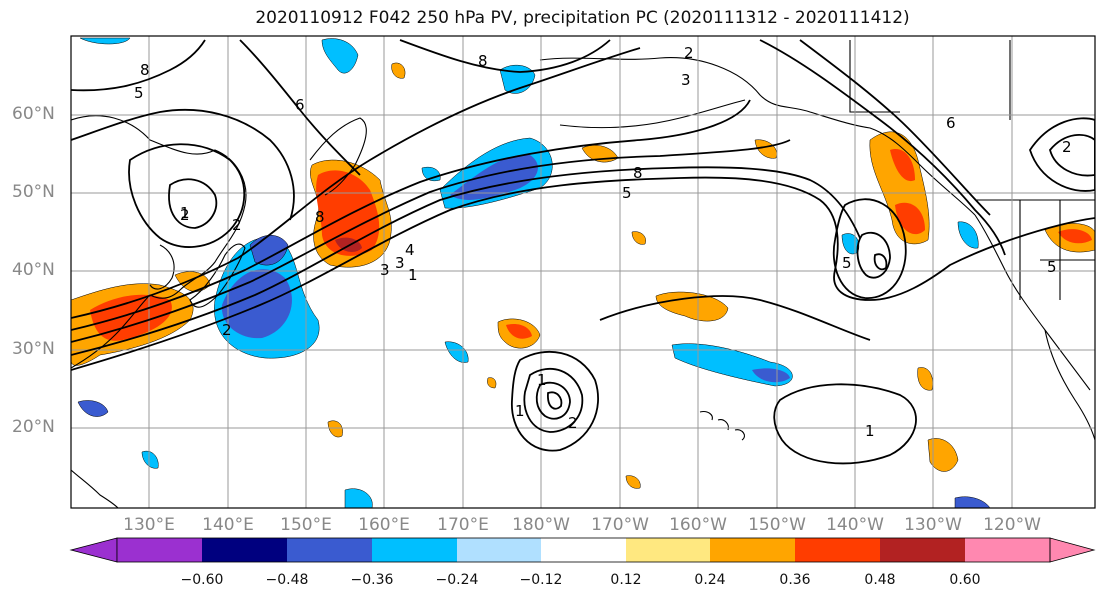 The image size is (1105, 601). I want to click on colorbar-tick-label: 0.24, so click(710, 580).